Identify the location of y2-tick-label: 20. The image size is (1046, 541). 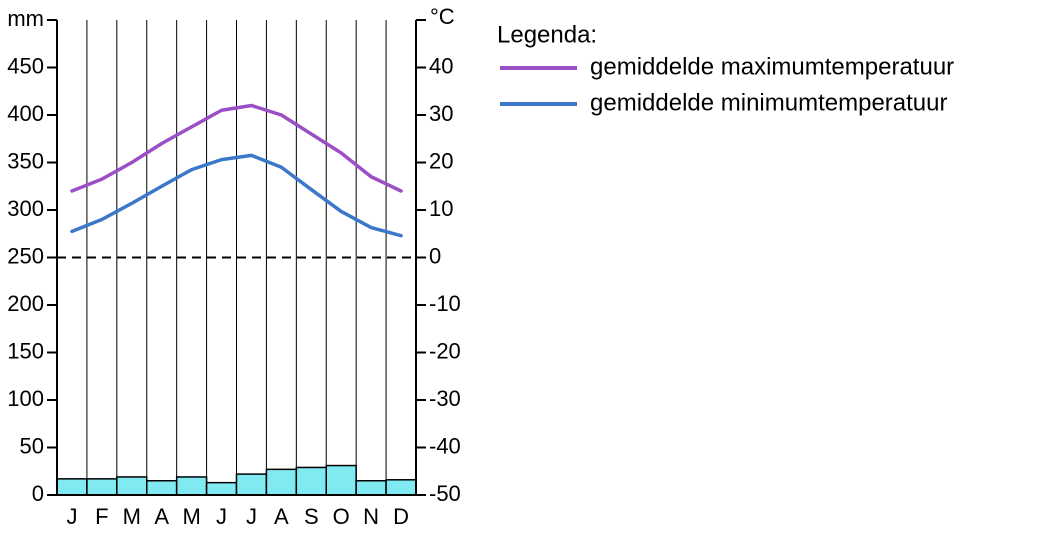
(441, 160).